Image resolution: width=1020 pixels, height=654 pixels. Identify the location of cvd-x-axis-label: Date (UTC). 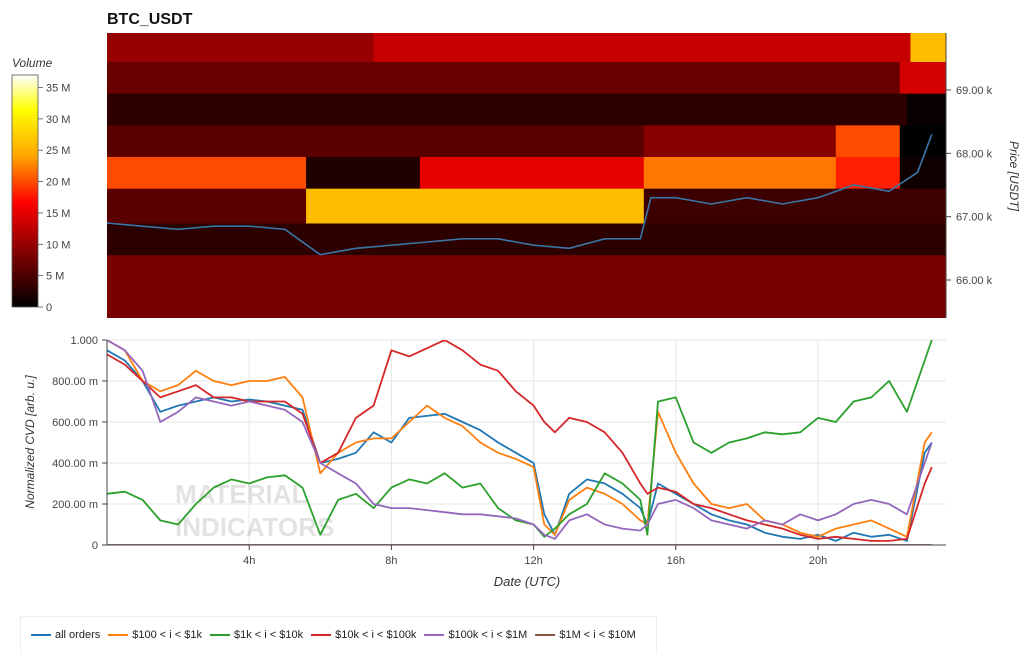
(527, 581).